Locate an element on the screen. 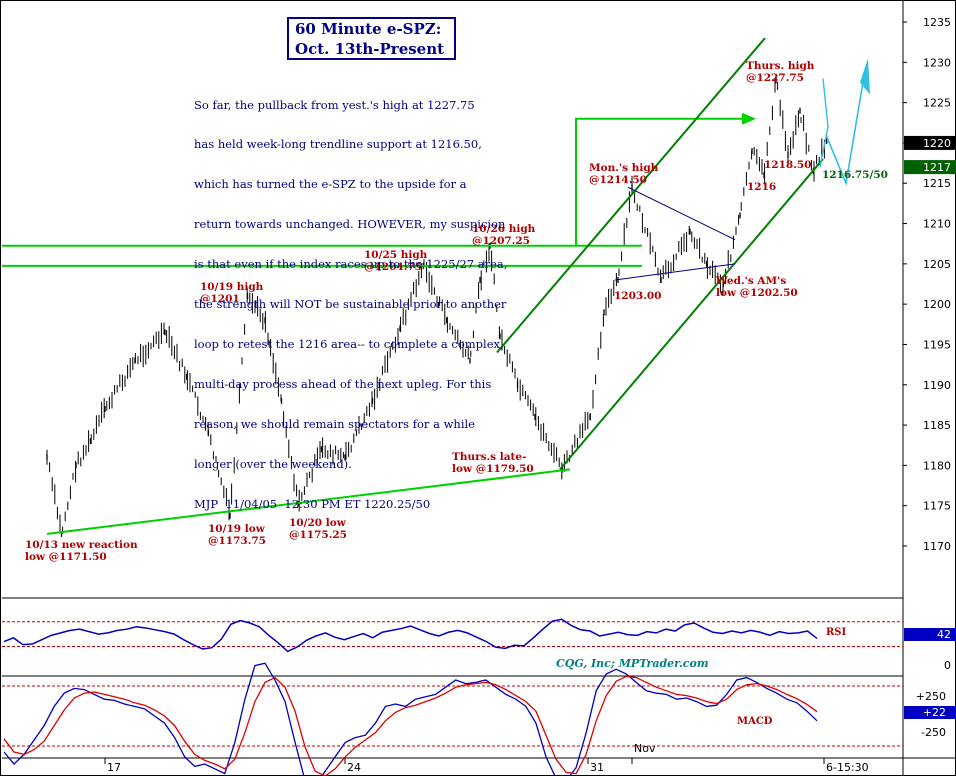 This screenshot has width=956, height=776. price-annotation-line: Thurs.s late- is located at coordinates (489, 457).